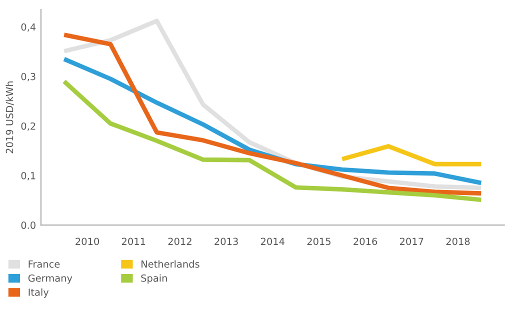 The height and width of the screenshot is (317, 512). What do you see at coordinates (154, 279) in the screenshot?
I see `legend-label: Spain` at bounding box center [154, 279].